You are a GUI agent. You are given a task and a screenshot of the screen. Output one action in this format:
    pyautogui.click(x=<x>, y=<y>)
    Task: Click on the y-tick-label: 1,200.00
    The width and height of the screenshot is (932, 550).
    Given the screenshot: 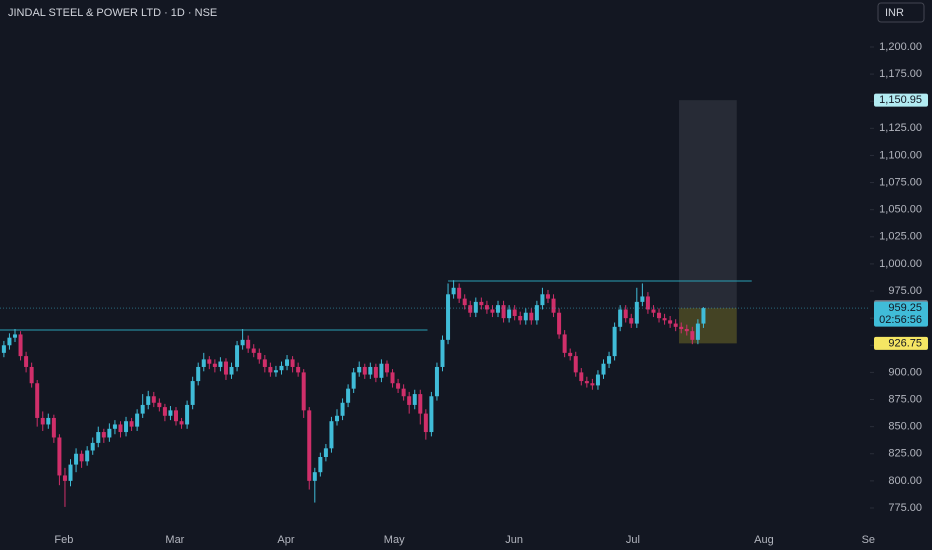 What is the action you would take?
    pyautogui.click(x=900, y=47)
    